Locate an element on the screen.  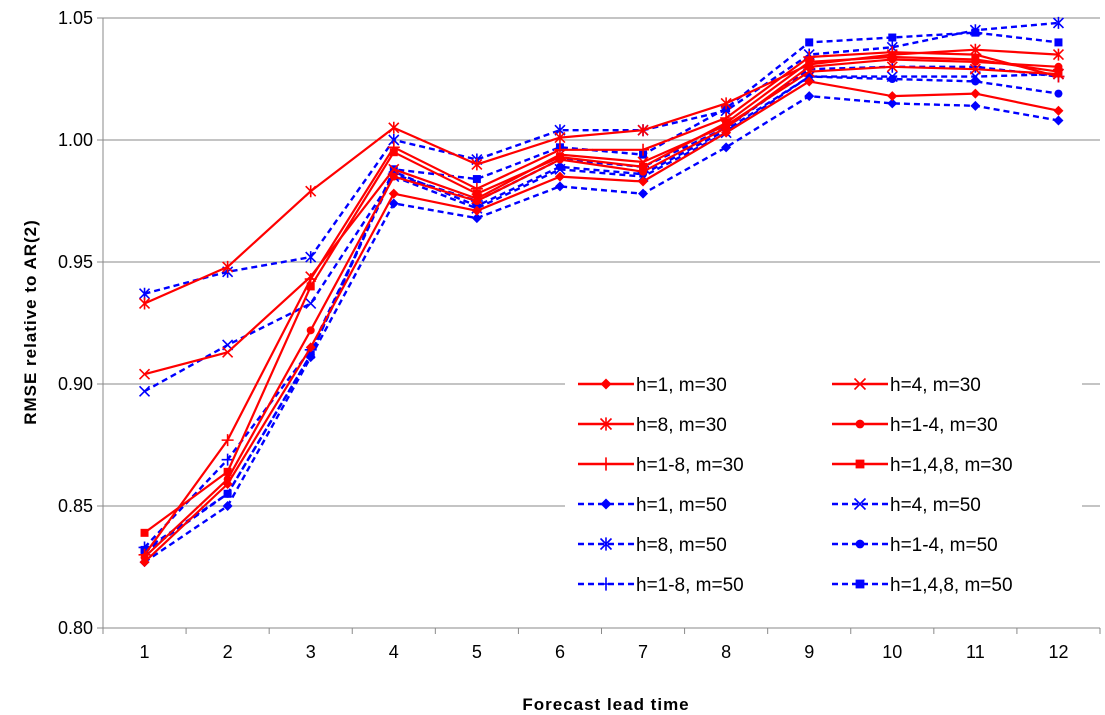
legend-label: h=8, m=30 is located at coordinates (681, 425).